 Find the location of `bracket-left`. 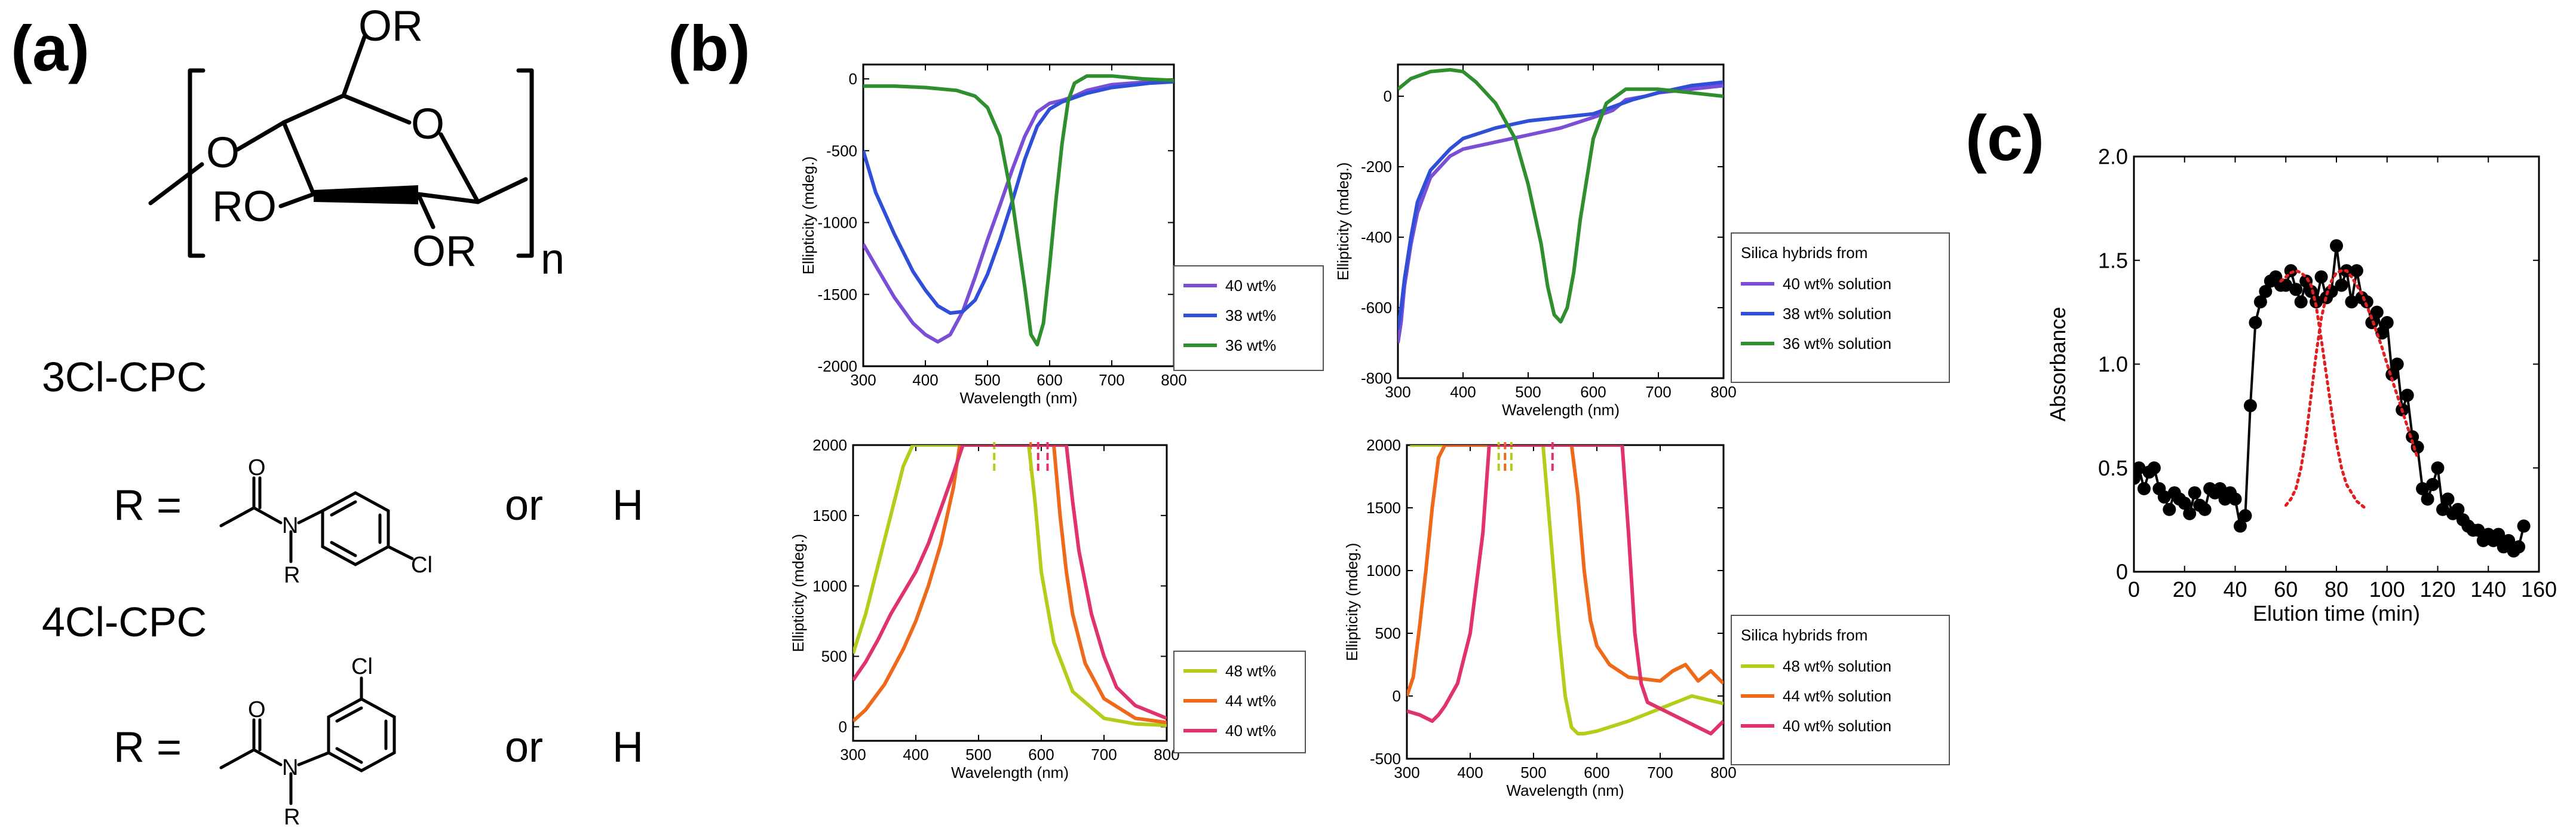

bracket-left is located at coordinates (197, 163).